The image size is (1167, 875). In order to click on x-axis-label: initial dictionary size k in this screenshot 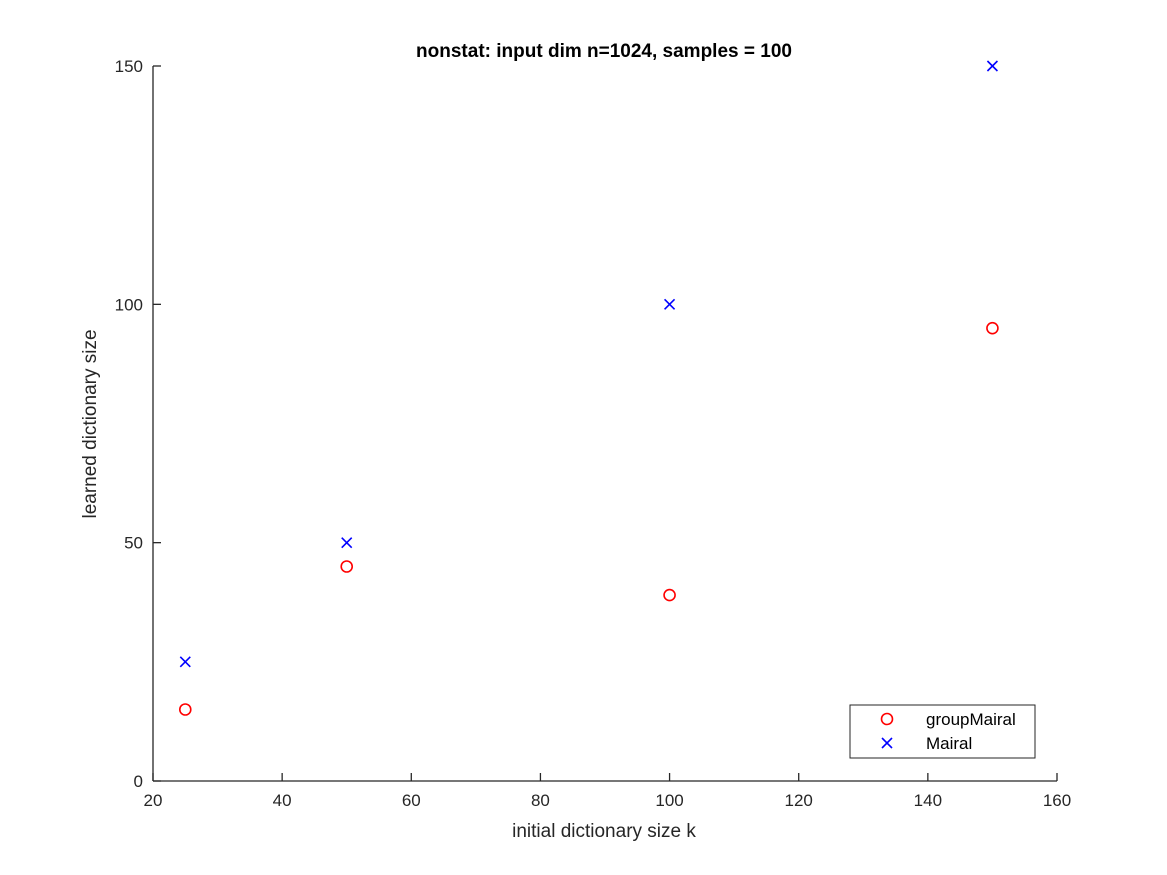, I will do `click(604, 831)`.